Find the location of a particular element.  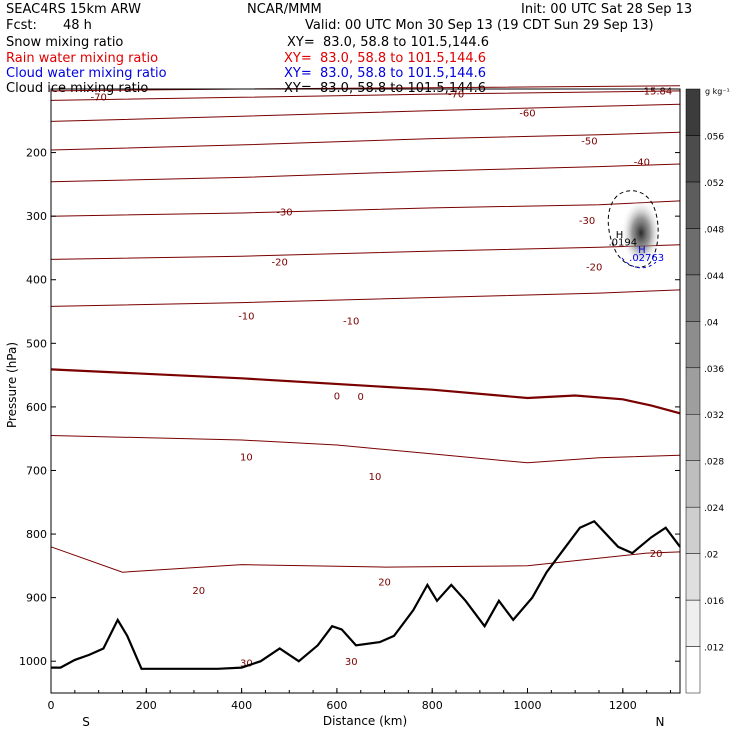

y-tick-label: 700 is located at coordinates (36, 470).